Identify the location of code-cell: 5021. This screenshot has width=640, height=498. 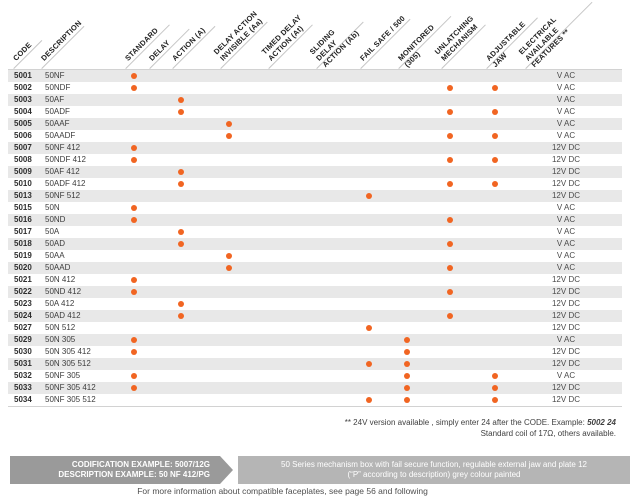
(23, 279).